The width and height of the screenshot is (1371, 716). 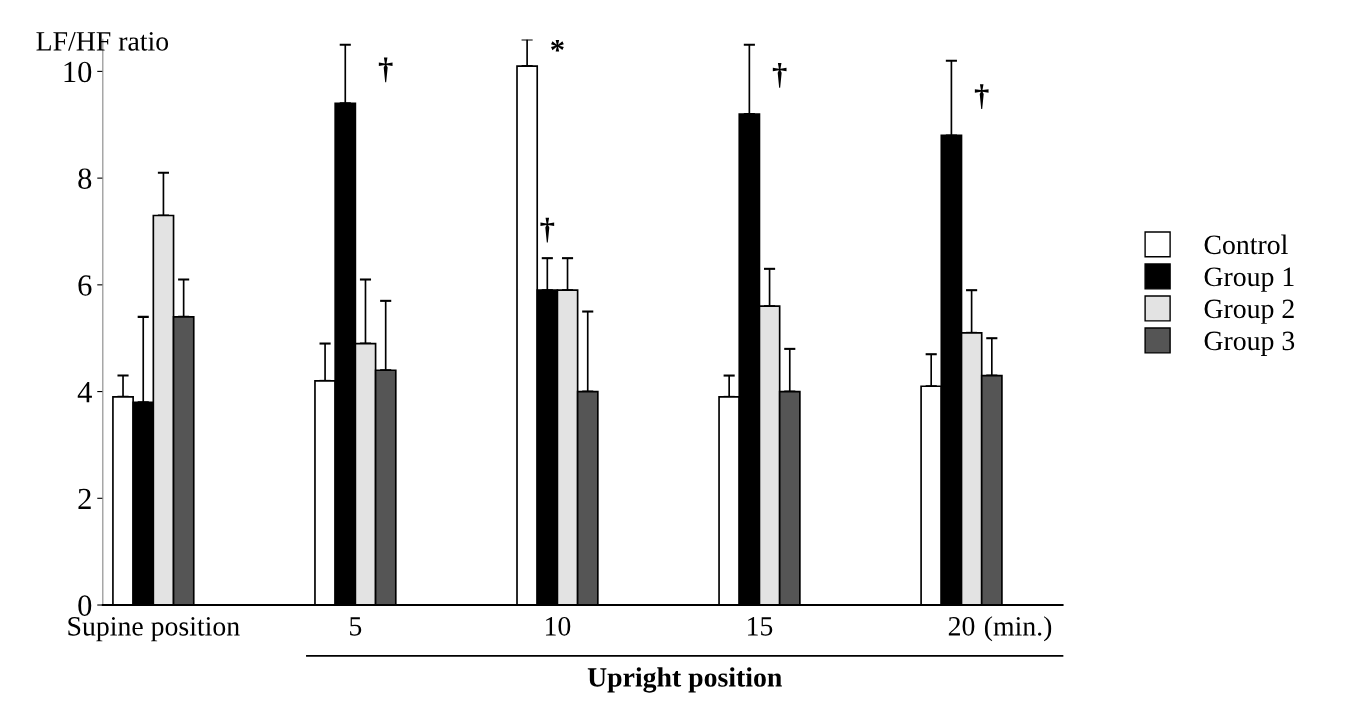 I want to click on y-tick-label: 10, so click(x=78, y=72).